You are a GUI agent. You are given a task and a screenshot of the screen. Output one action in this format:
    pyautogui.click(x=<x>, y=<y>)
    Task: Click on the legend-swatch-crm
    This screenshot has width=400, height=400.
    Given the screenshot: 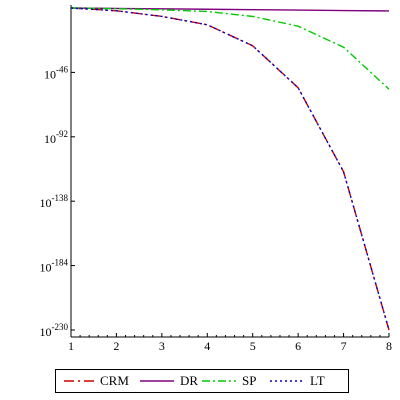 What is the action you would take?
    pyautogui.click(x=79, y=381)
    